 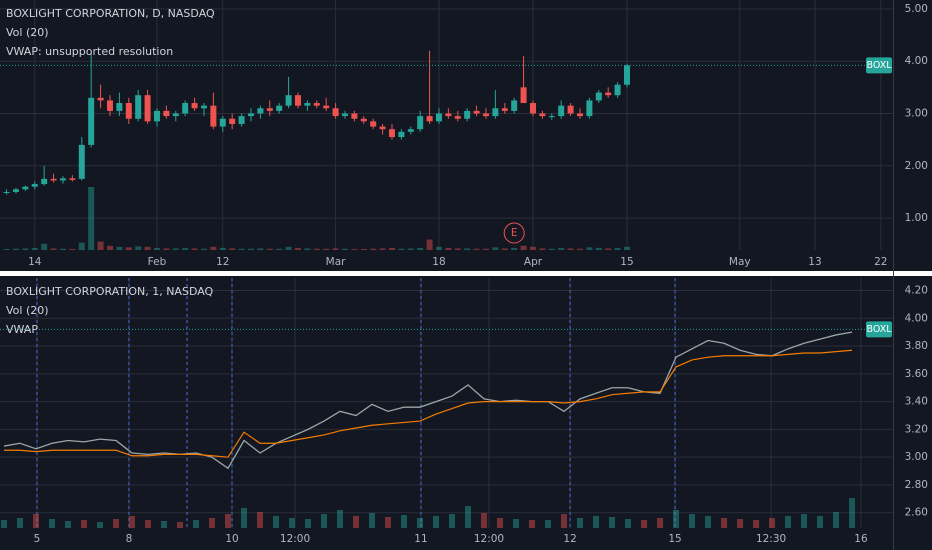 I want to click on legend-line: VWAP, so click(x=22, y=329).